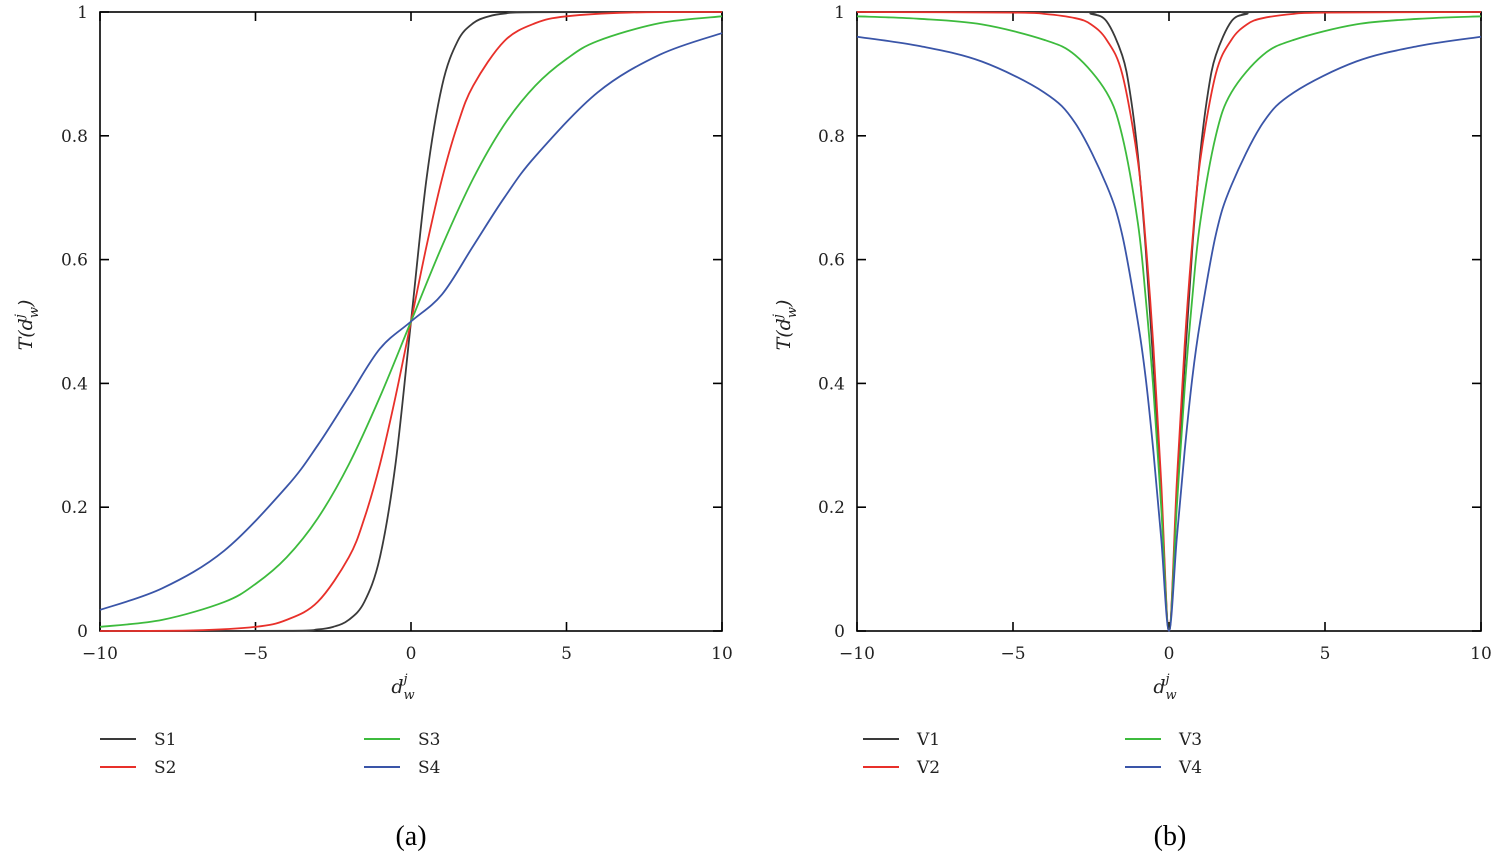 This screenshot has height=859, width=1499. What do you see at coordinates (1032, 754) in the screenshot?
I see `legend-b: V1 V2 V3 V4` at bounding box center [1032, 754].